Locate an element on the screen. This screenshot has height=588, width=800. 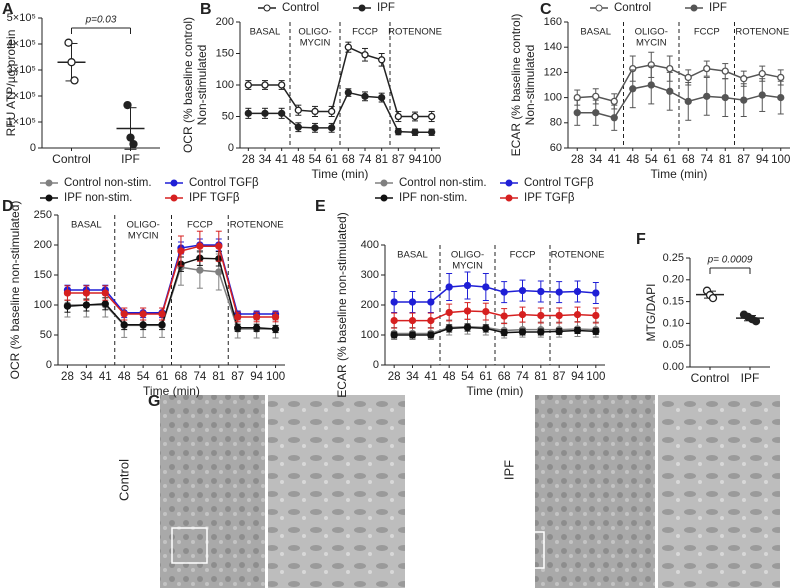
panel-letter: B is located at coordinates (206, 9).